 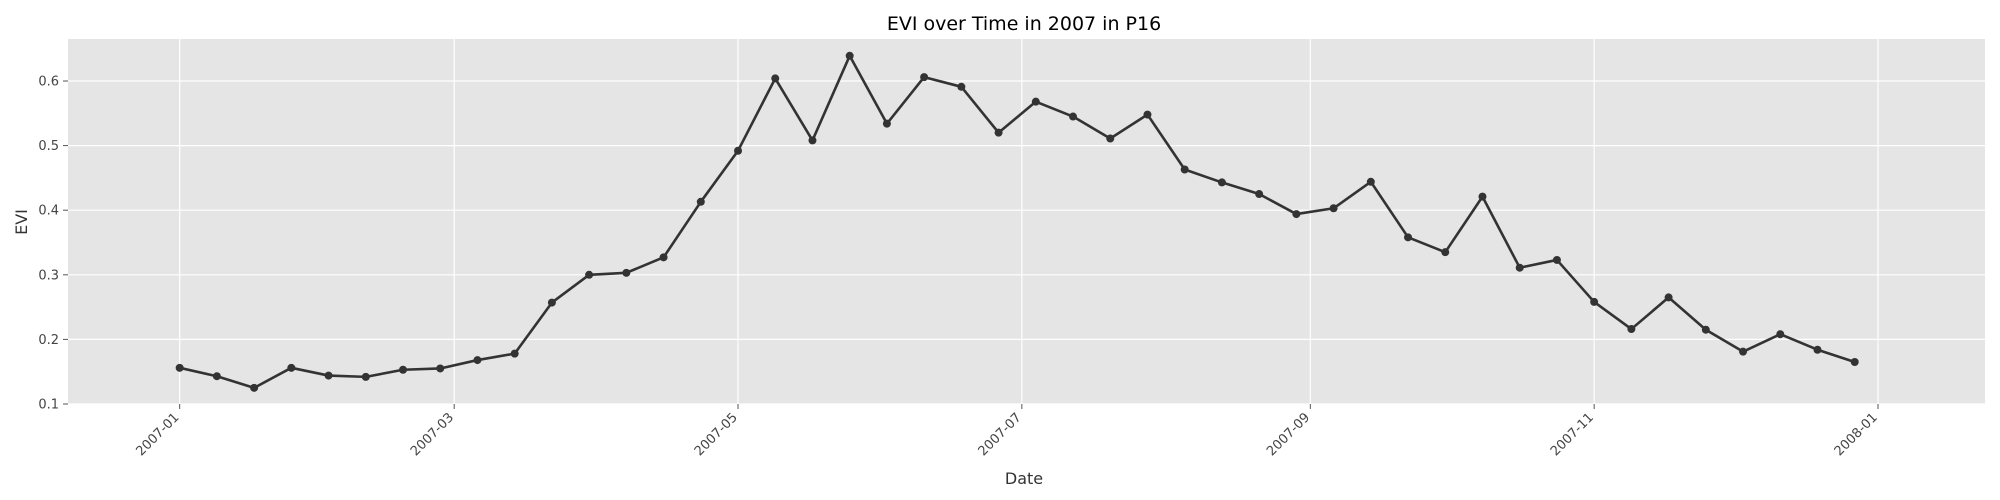 I want to click on x-tick-label: 2007-05, so click(x=716, y=434).